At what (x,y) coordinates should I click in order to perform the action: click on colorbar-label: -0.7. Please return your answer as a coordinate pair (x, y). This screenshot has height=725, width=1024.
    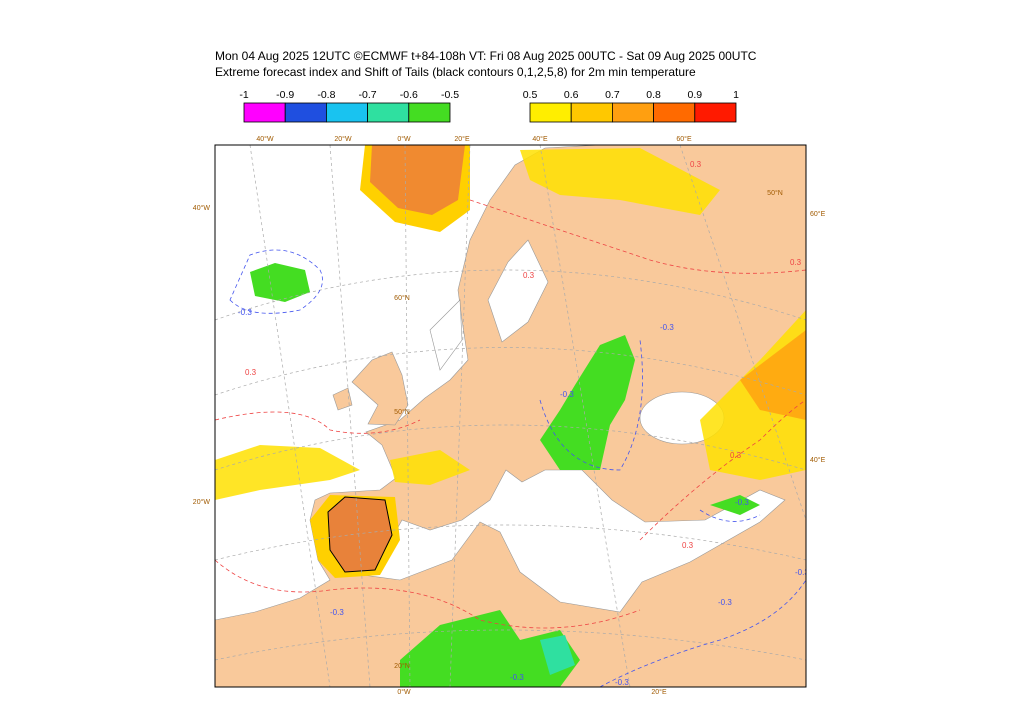
    Looking at the image, I should click on (368, 95).